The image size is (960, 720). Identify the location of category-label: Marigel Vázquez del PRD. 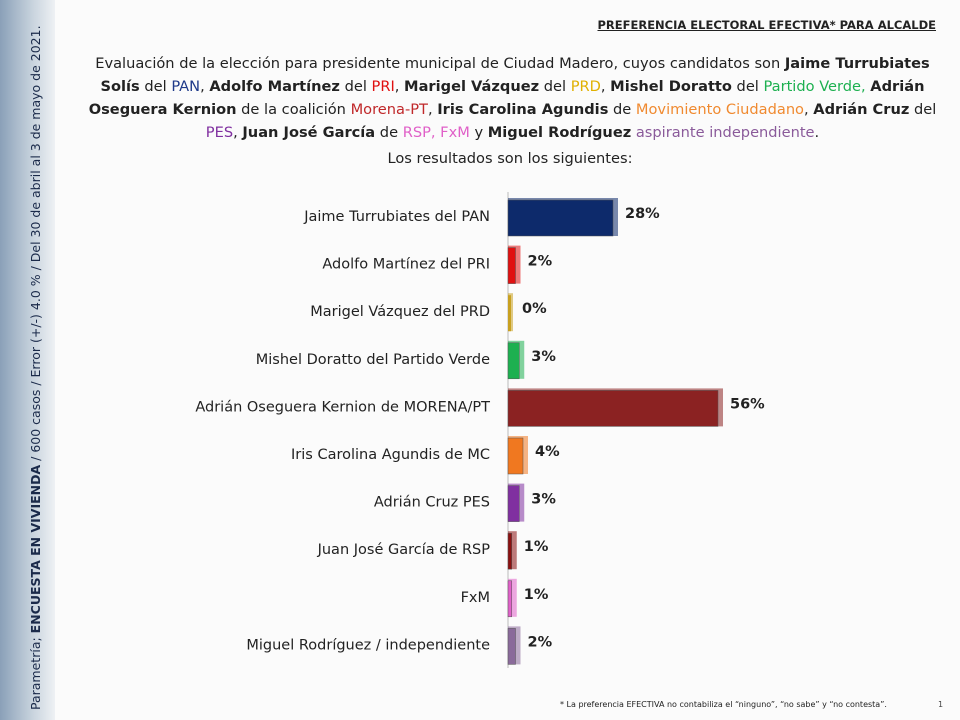
(400, 312).